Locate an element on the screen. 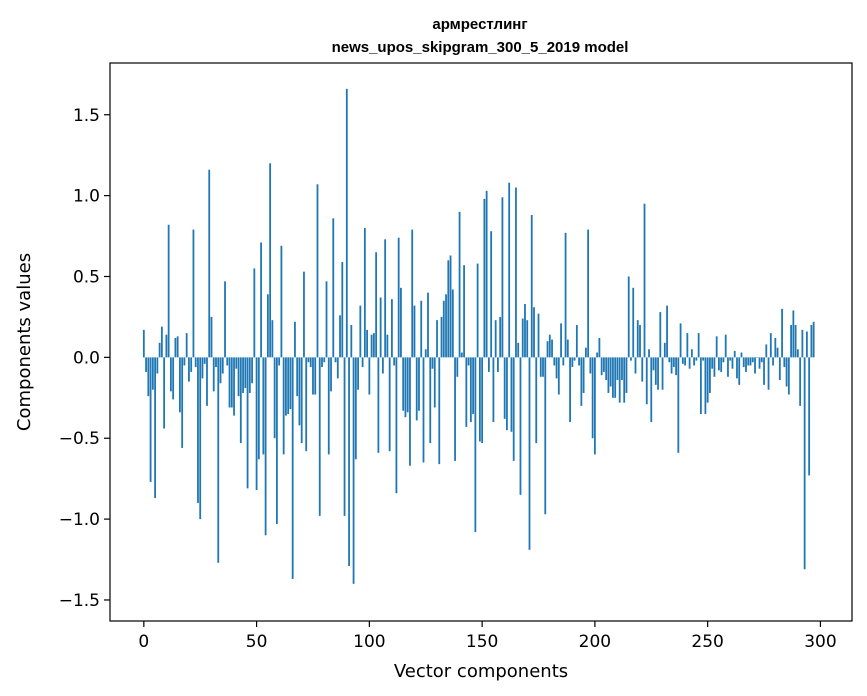 This screenshot has height=696, width=867. x-tick-label-150: 150 is located at coordinates (482, 642).